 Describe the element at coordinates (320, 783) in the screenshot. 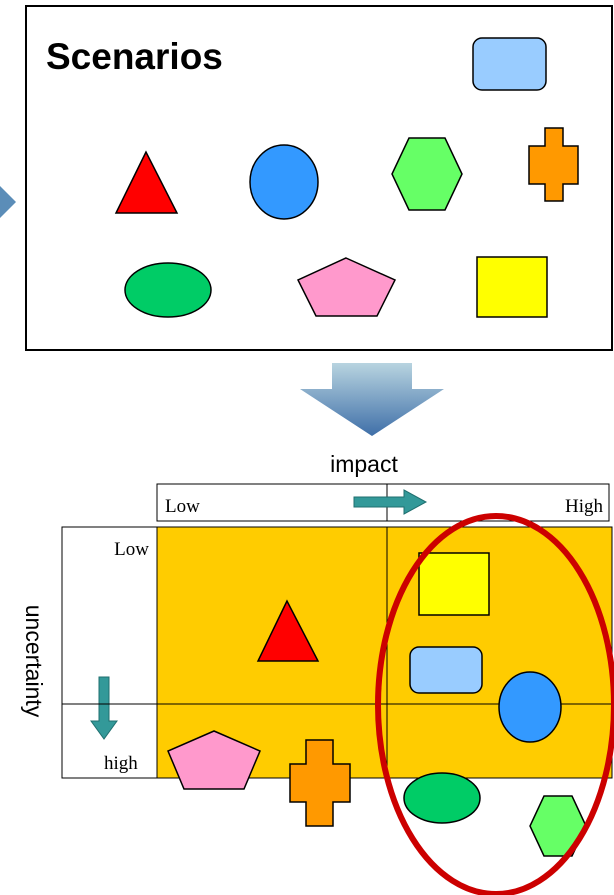

I see `matrix-cross` at that location.